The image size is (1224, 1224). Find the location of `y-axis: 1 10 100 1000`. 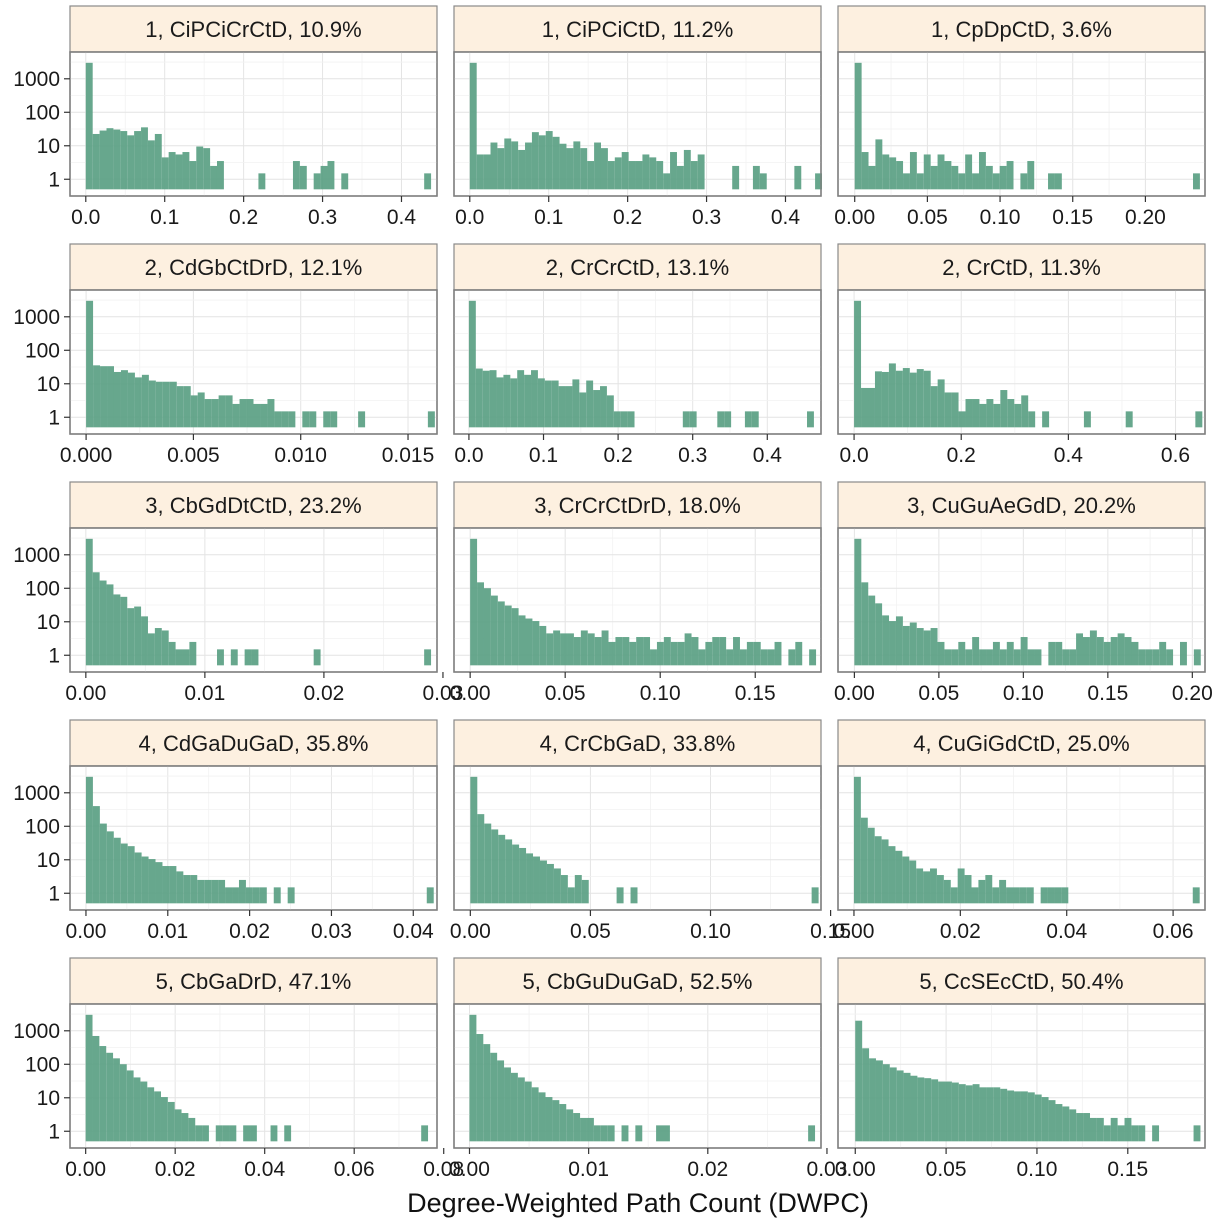

y-axis: 1 10 100 1000 is located at coordinates (41, 605).